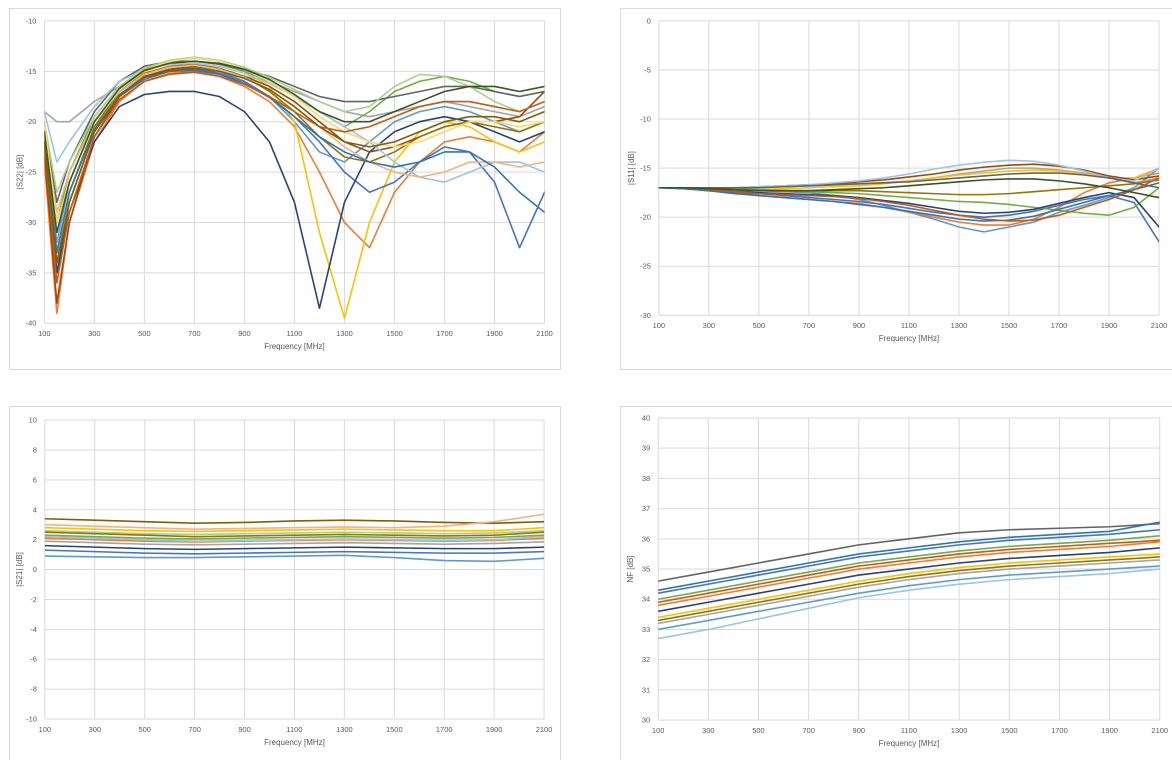  Describe the element at coordinates (35, 539) in the screenshot. I see `y-tick-label: 2` at that location.